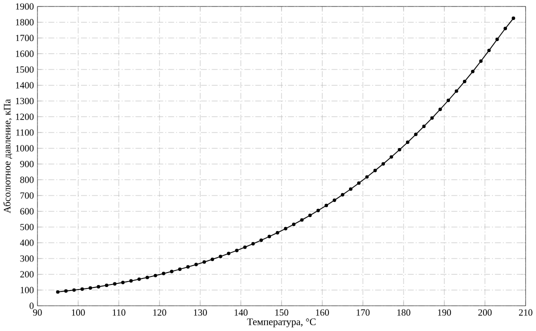 This screenshot has height=331, width=536. Describe the element at coordinates (78, 313) in the screenshot. I see `x-tick-label: 100` at that location.